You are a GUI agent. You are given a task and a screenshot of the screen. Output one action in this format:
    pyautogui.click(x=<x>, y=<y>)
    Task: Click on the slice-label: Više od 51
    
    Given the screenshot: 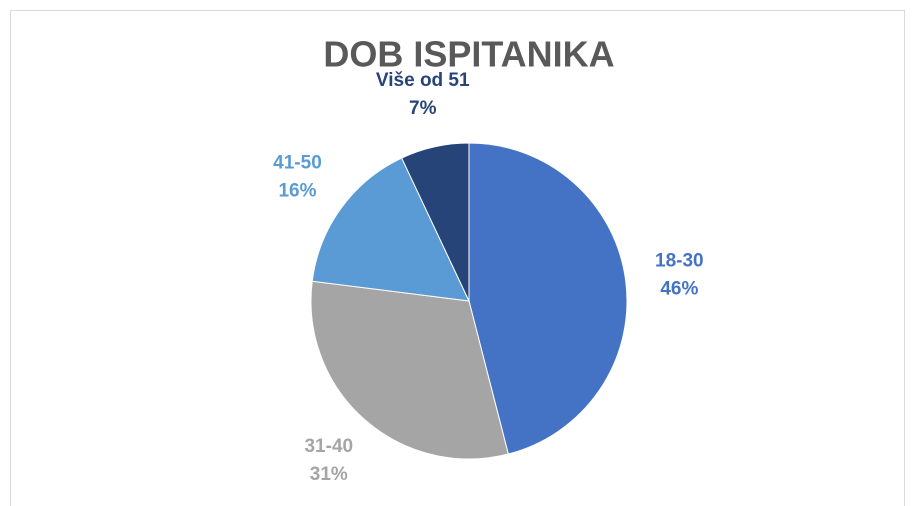 What is the action you would take?
    pyautogui.click(x=423, y=80)
    